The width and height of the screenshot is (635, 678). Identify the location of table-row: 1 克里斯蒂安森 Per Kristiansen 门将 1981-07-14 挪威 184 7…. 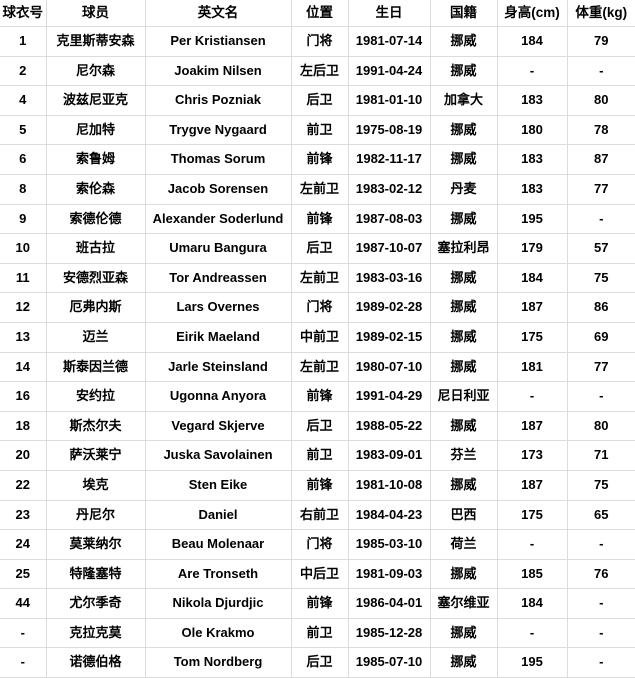
(317, 41).